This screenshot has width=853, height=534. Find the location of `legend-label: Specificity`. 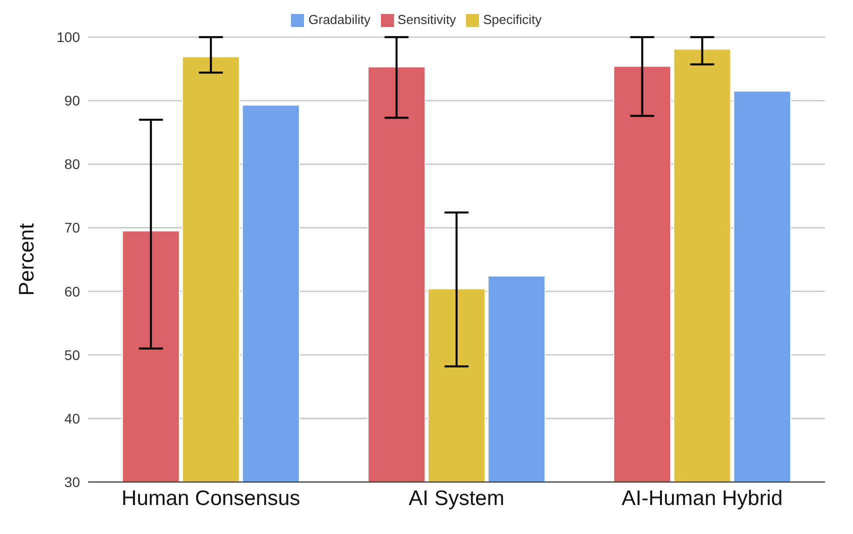

legend-label: Specificity is located at coordinates (512, 19).